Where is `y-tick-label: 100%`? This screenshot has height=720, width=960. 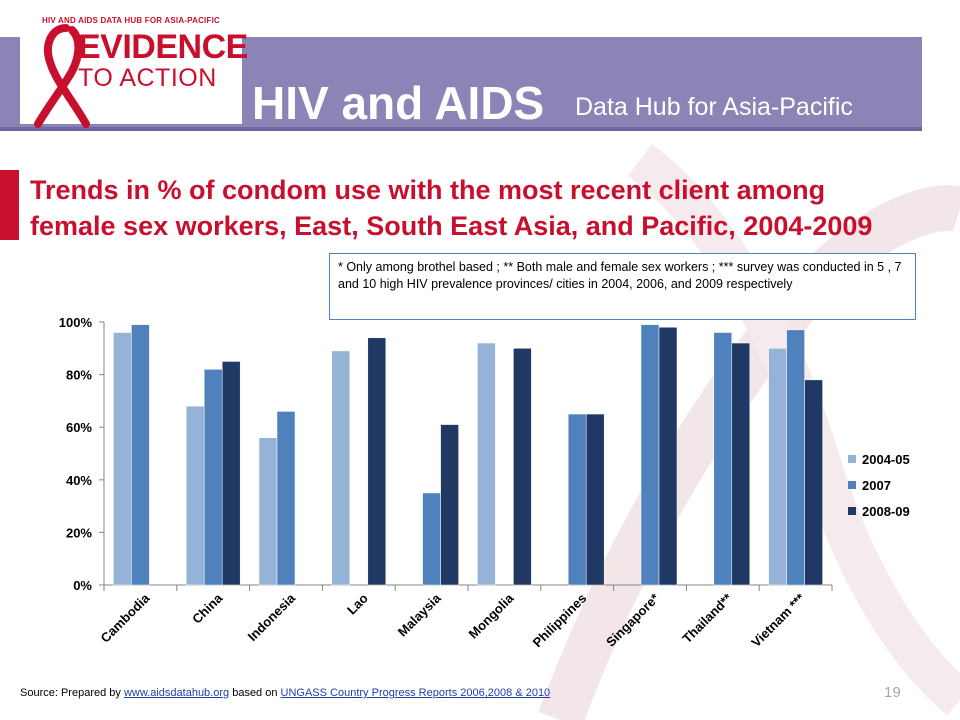
y-tick-label: 100% is located at coordinates (76, 322).